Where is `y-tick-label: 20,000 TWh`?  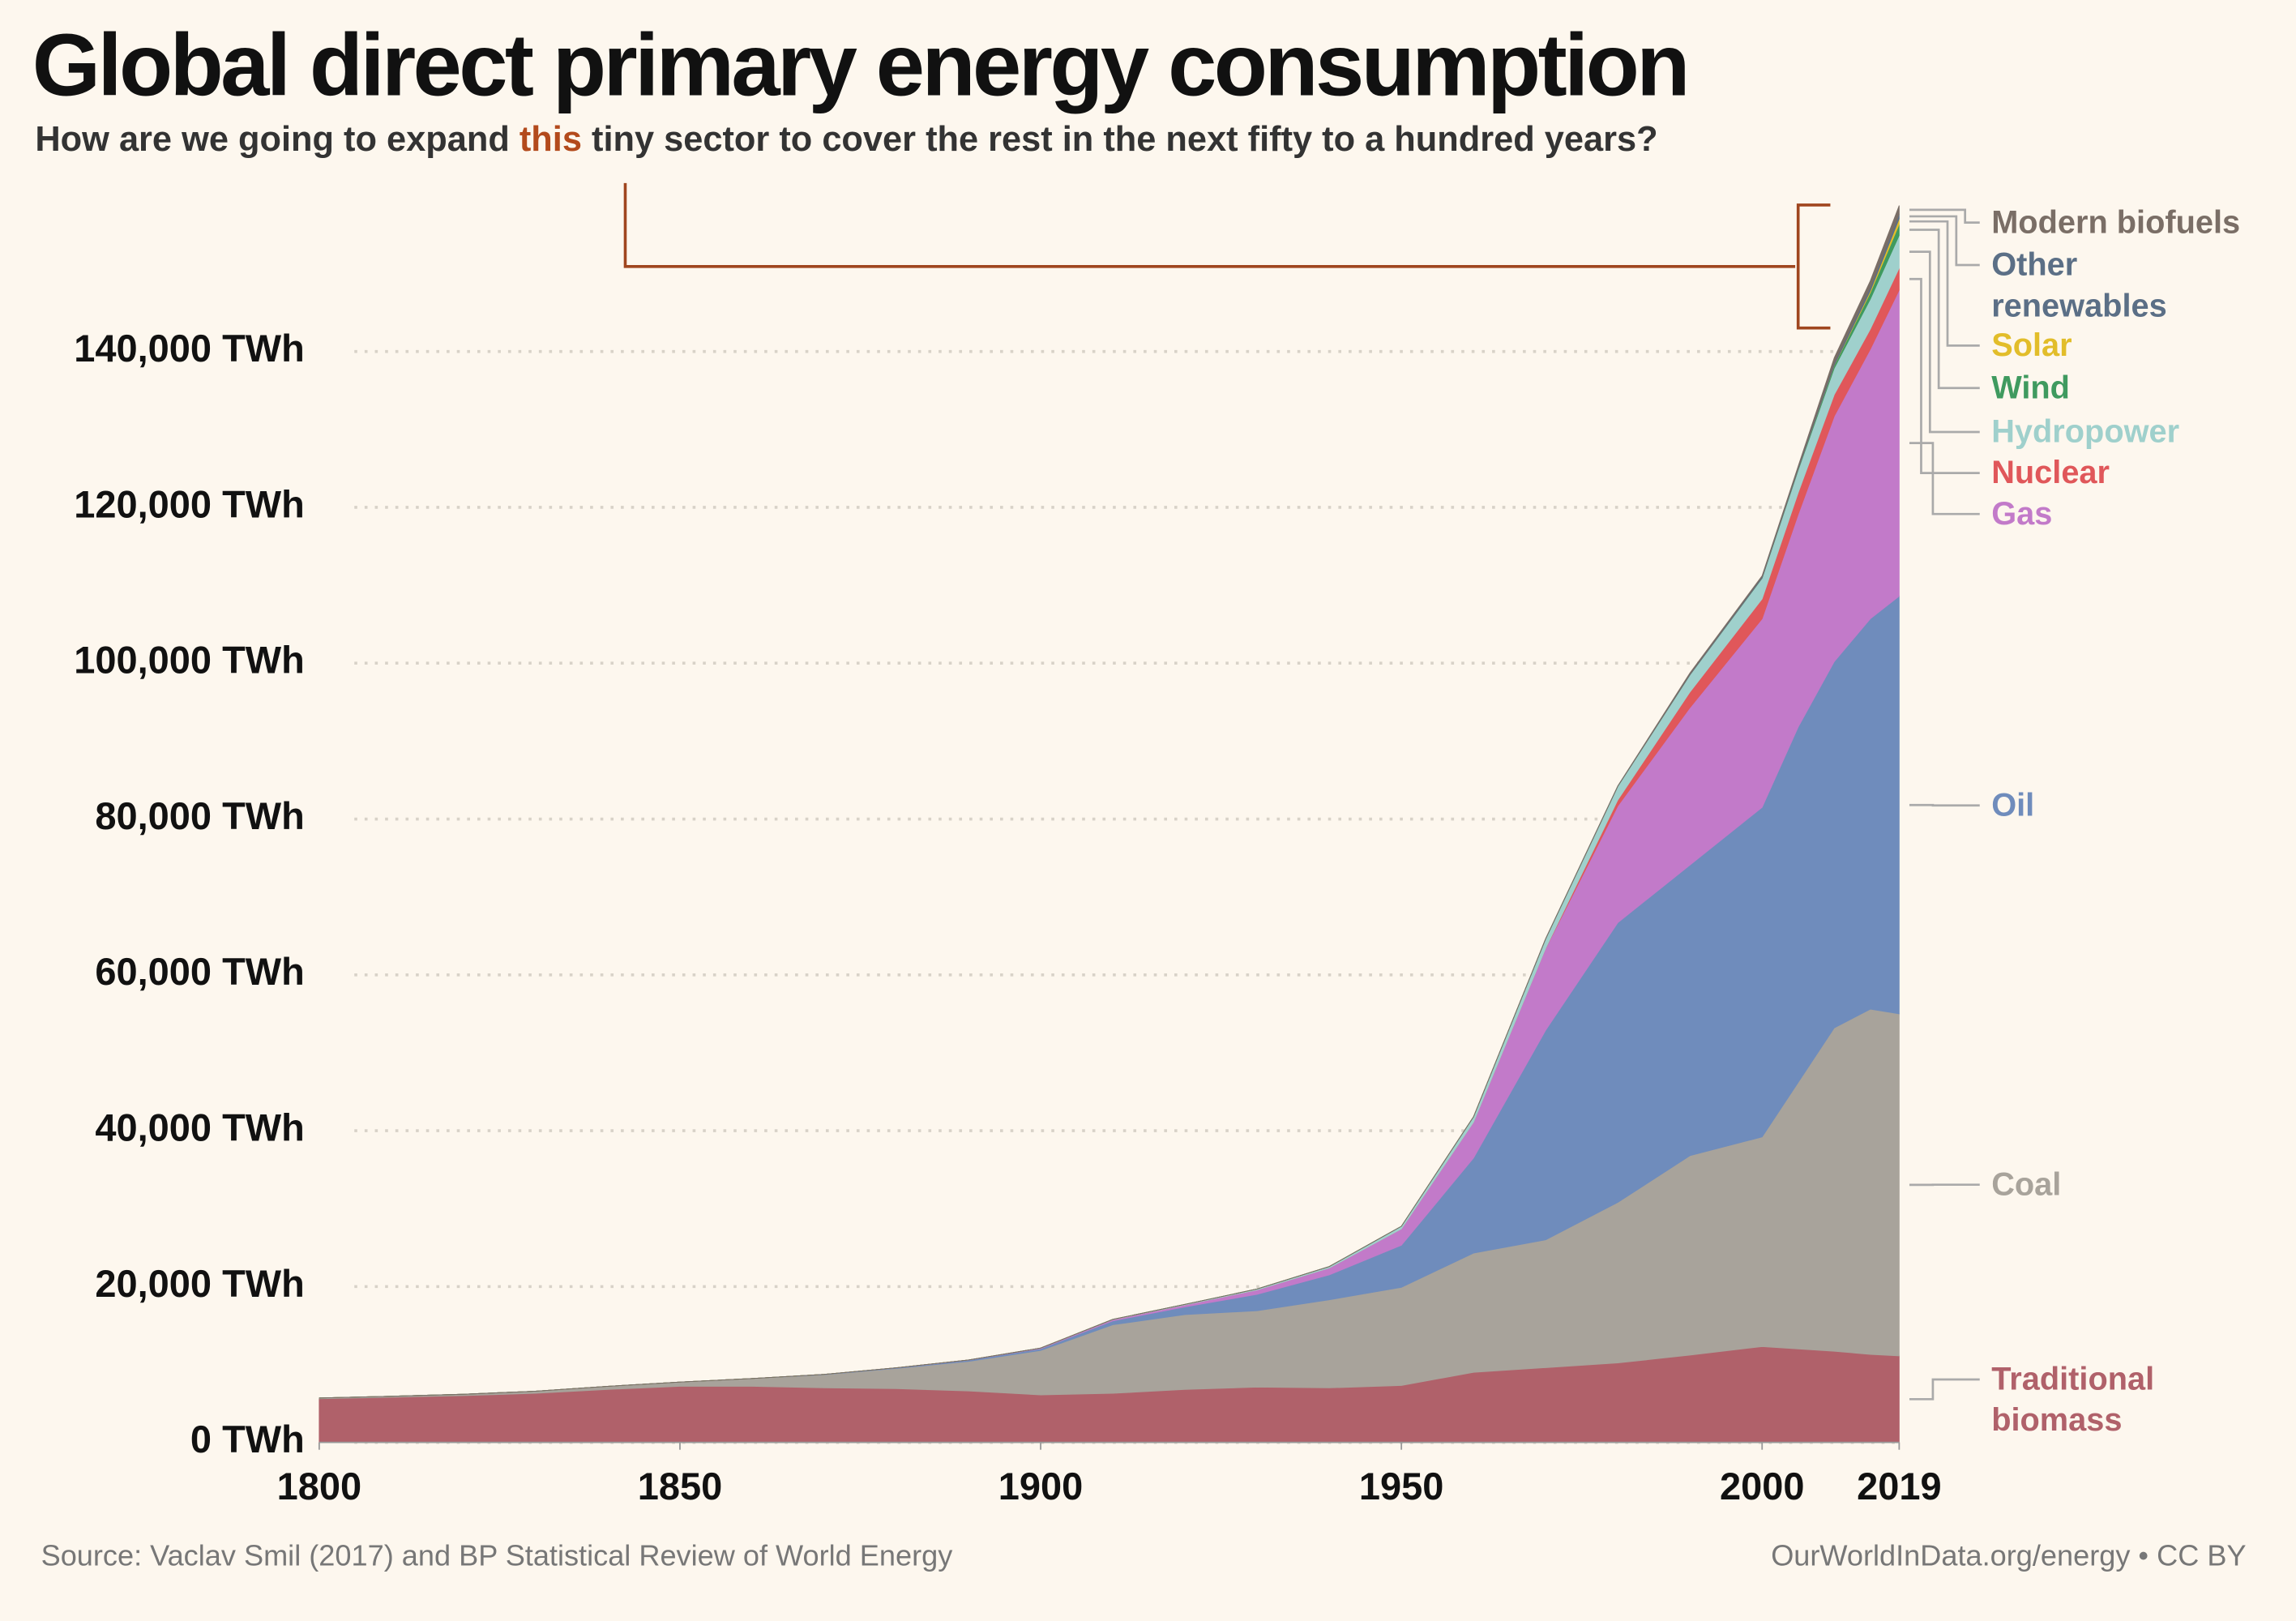 y-tick-label: 20,000 TWh is located at coordinates (199, 1283).